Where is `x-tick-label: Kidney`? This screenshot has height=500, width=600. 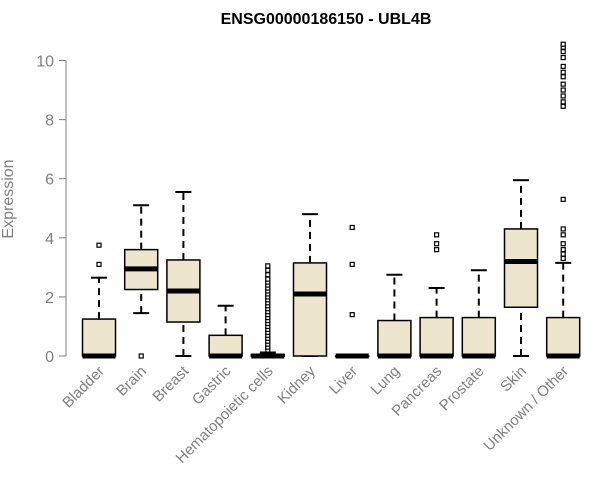 x-tick-label: Kidney is located at coordinates (296, 384).